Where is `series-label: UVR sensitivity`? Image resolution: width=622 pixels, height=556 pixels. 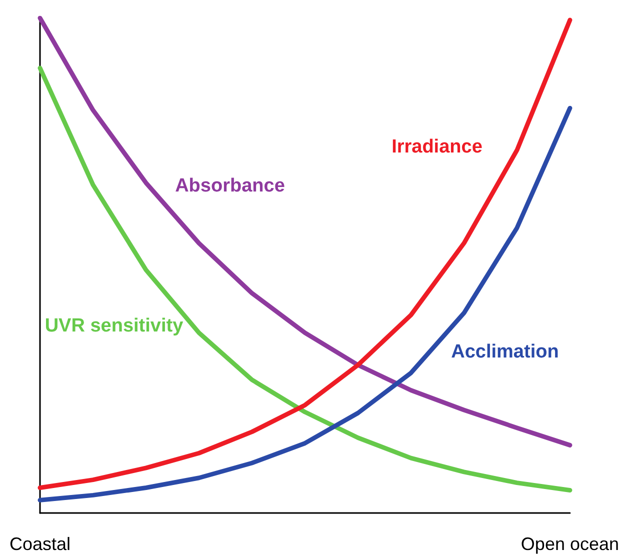 series-label: UVR sensitivity is located at coordinates (114, 325).